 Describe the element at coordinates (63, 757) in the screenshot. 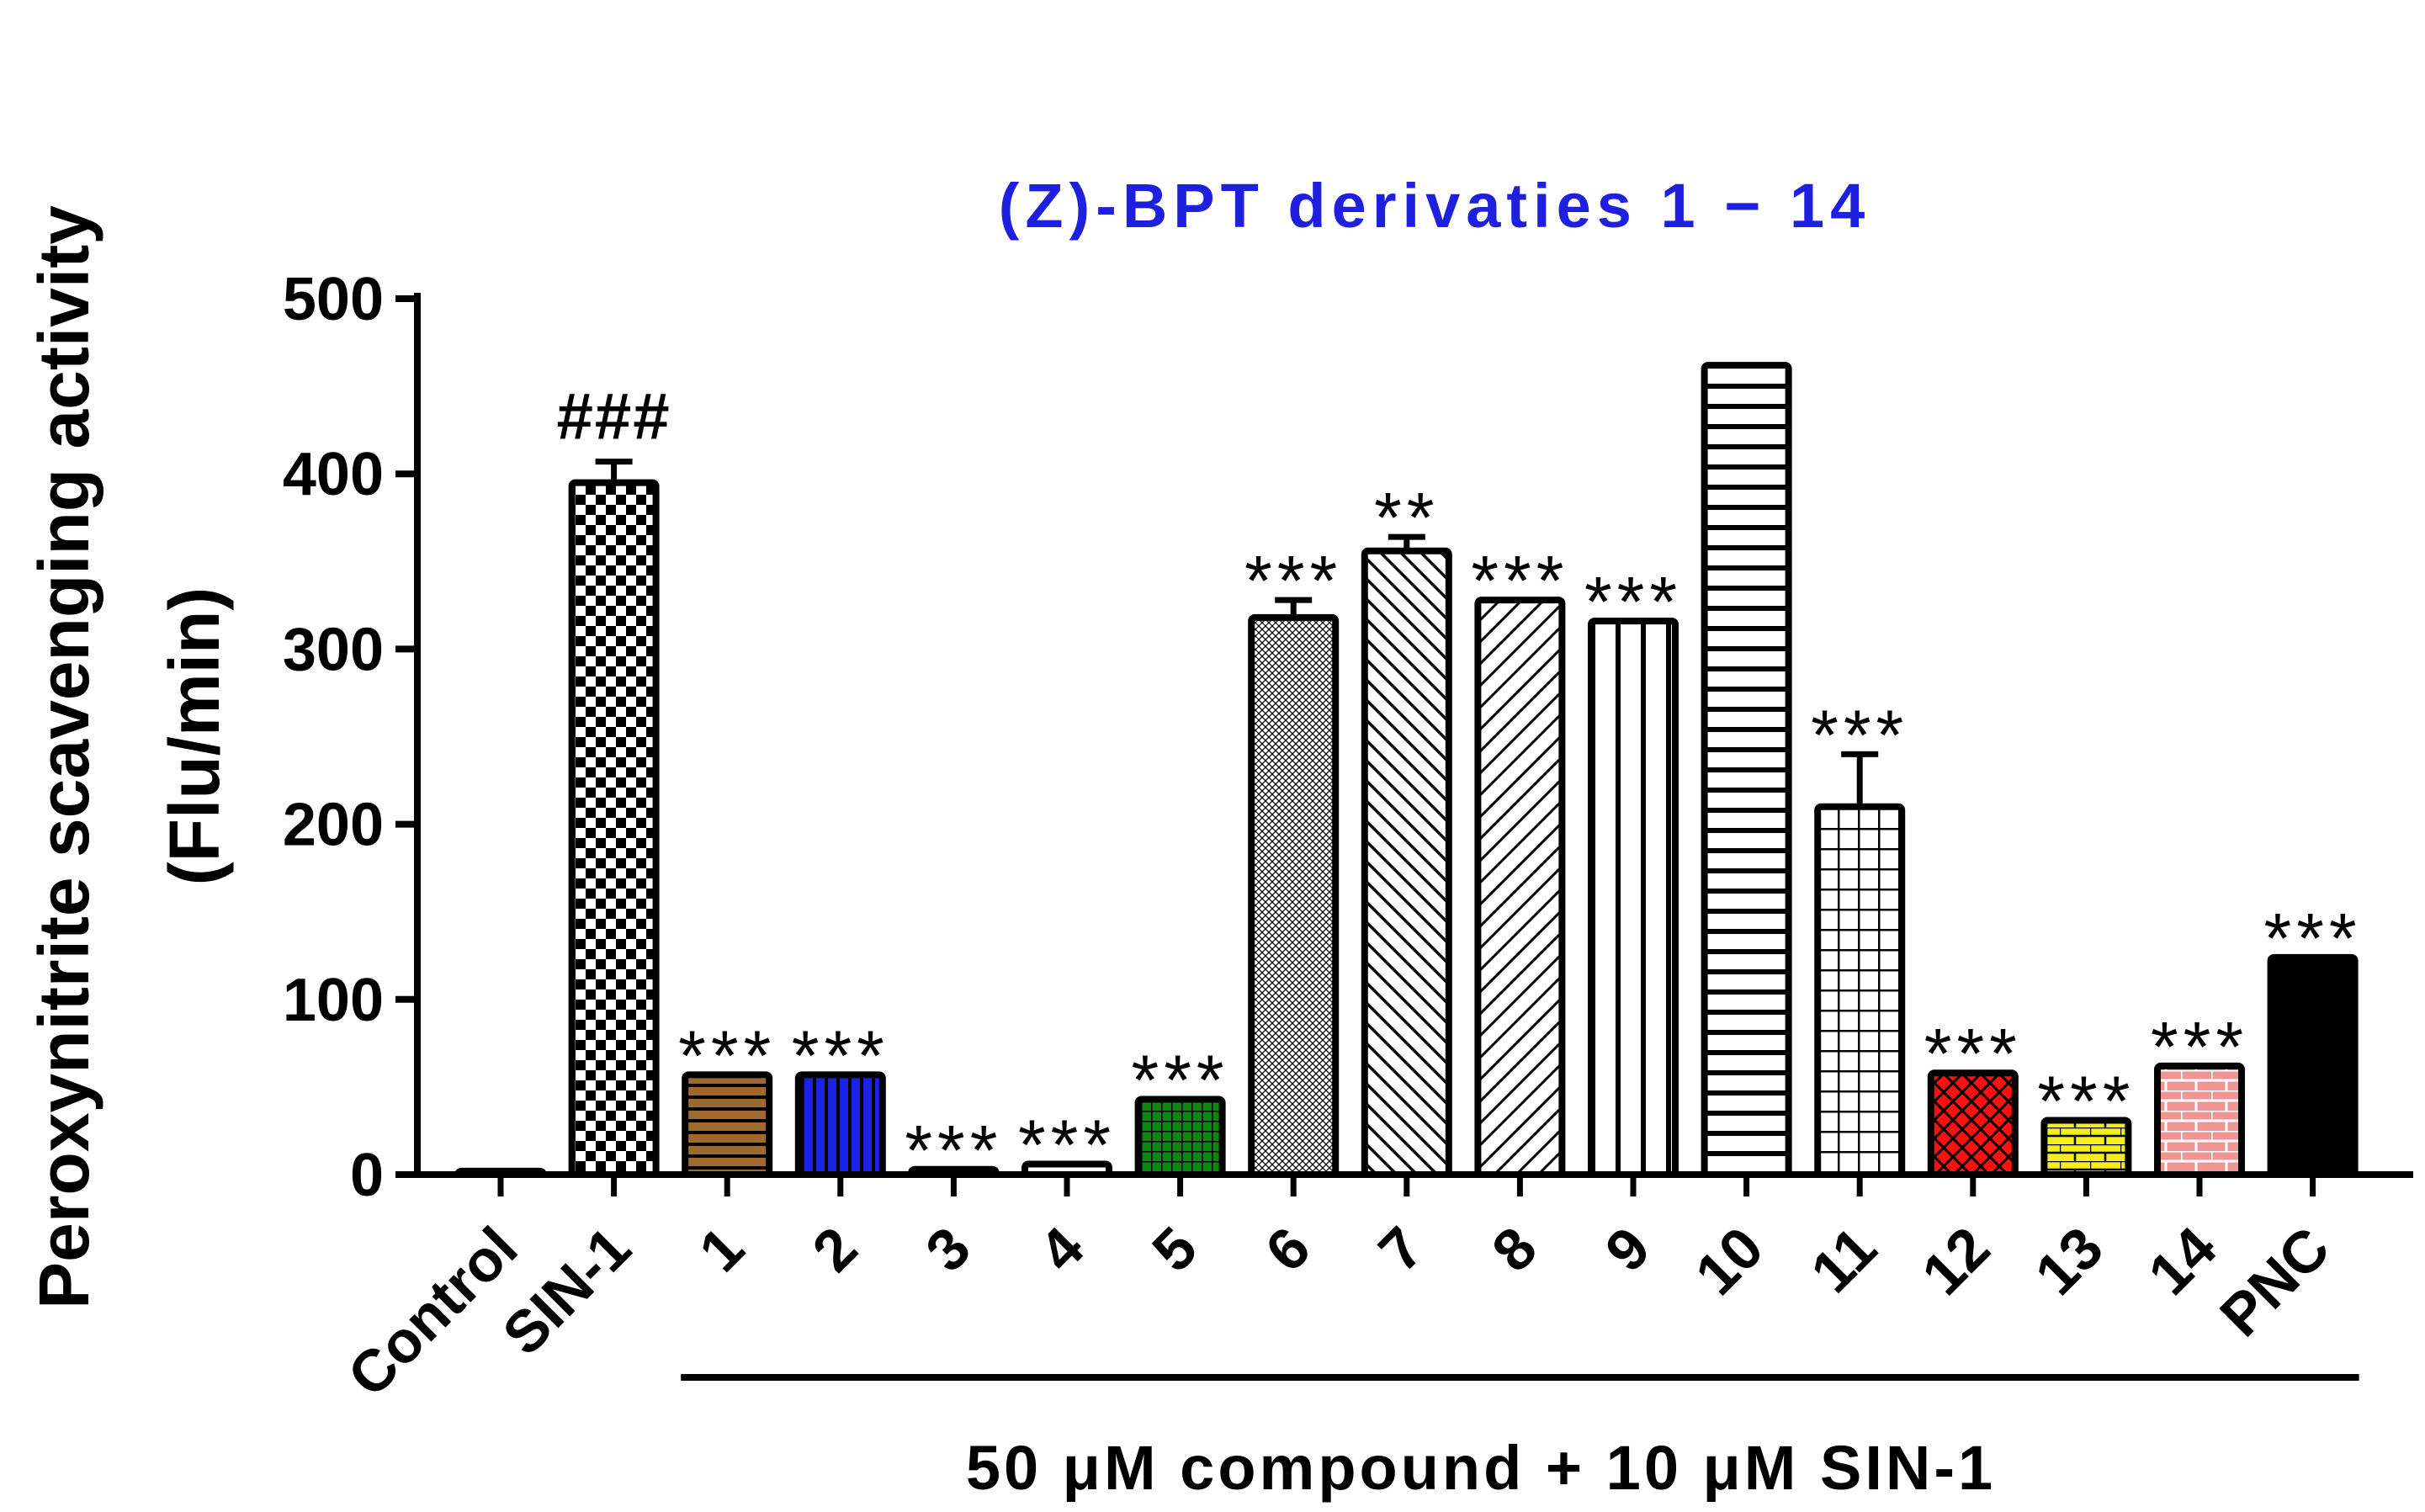

I see `y-axis-label: Peroxynitrite scavenging activity` at that location.